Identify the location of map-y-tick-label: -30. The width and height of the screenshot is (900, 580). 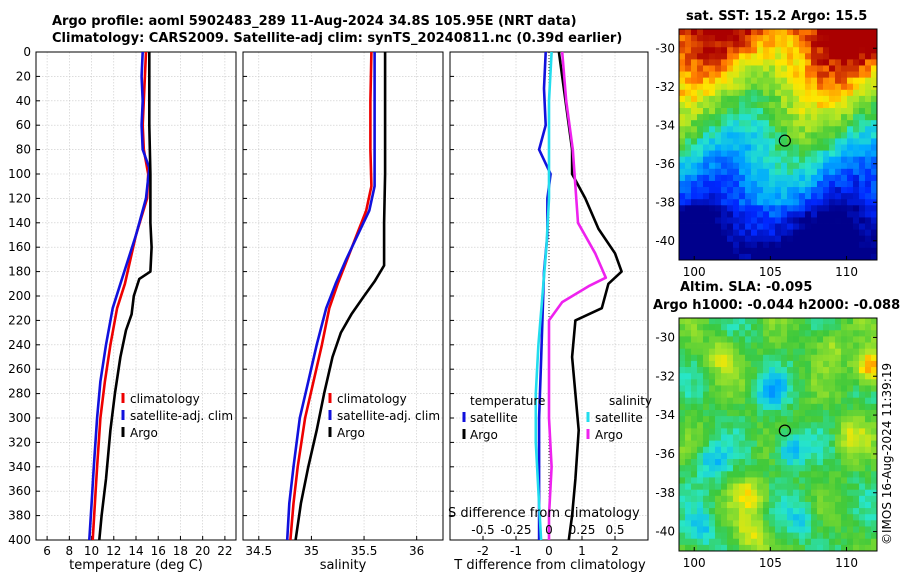
(665, 48).